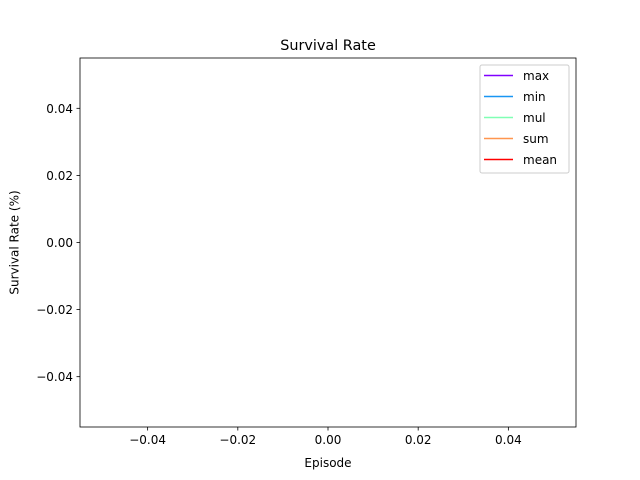 The width and height of the screenshot is (640, 480). What do you see at coordinates (59, 176) in the screenshot?
I see `y-tick-label: 0.02` at bounding box center [59, 176].